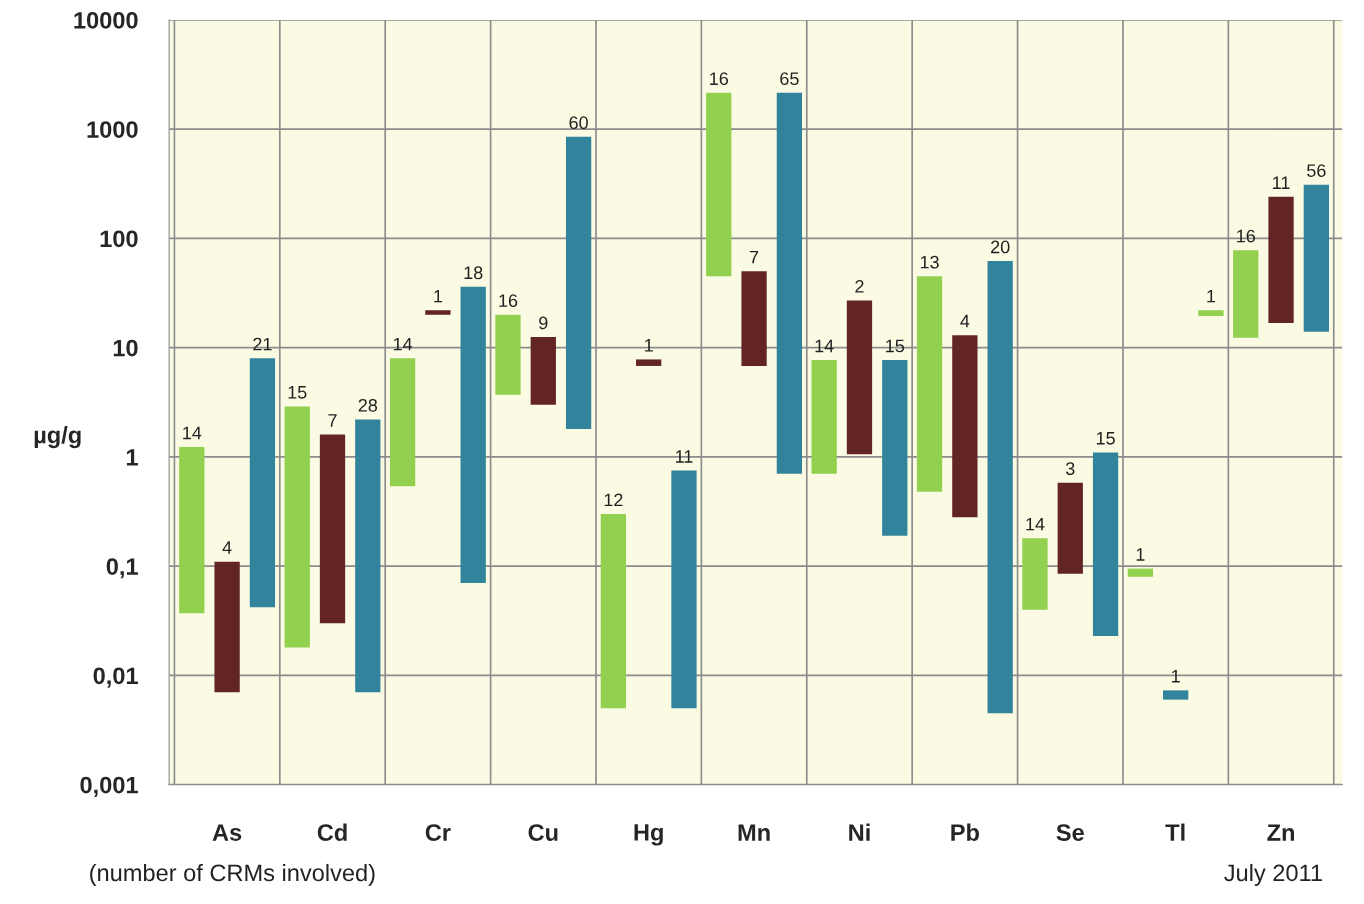 Image resolution: width=1364 pixels, height=904 pixels. Describe the element at coordinates (1281, 832) in the screenshot. I see `x-tick-label: Zn` at that location.